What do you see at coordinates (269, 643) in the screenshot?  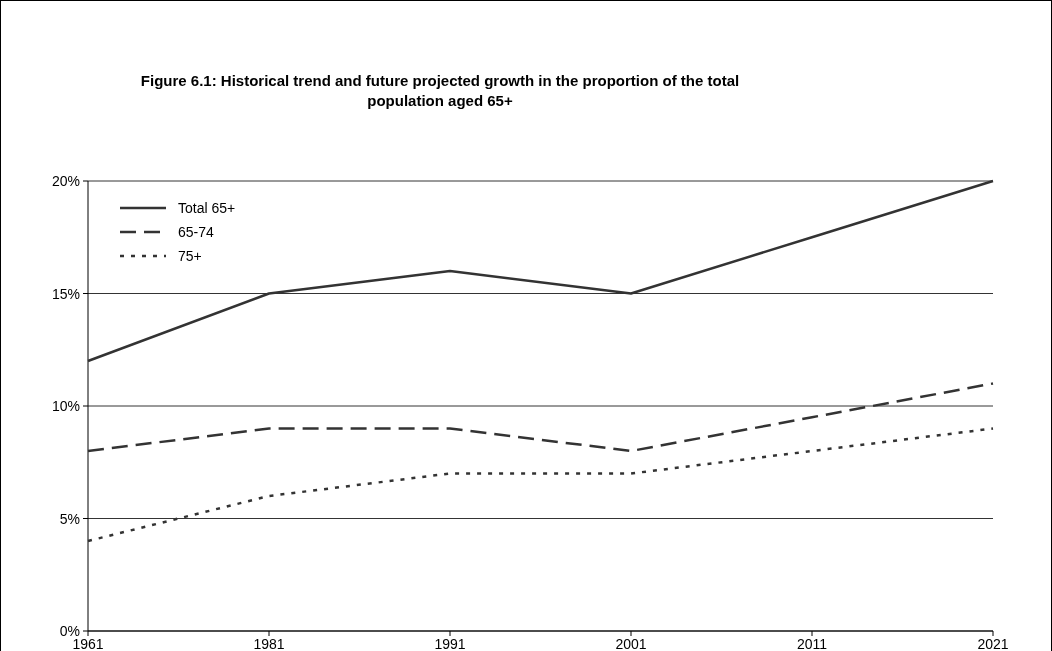 I see `x-tick-label: 1981` at bounding box center [269, 643].